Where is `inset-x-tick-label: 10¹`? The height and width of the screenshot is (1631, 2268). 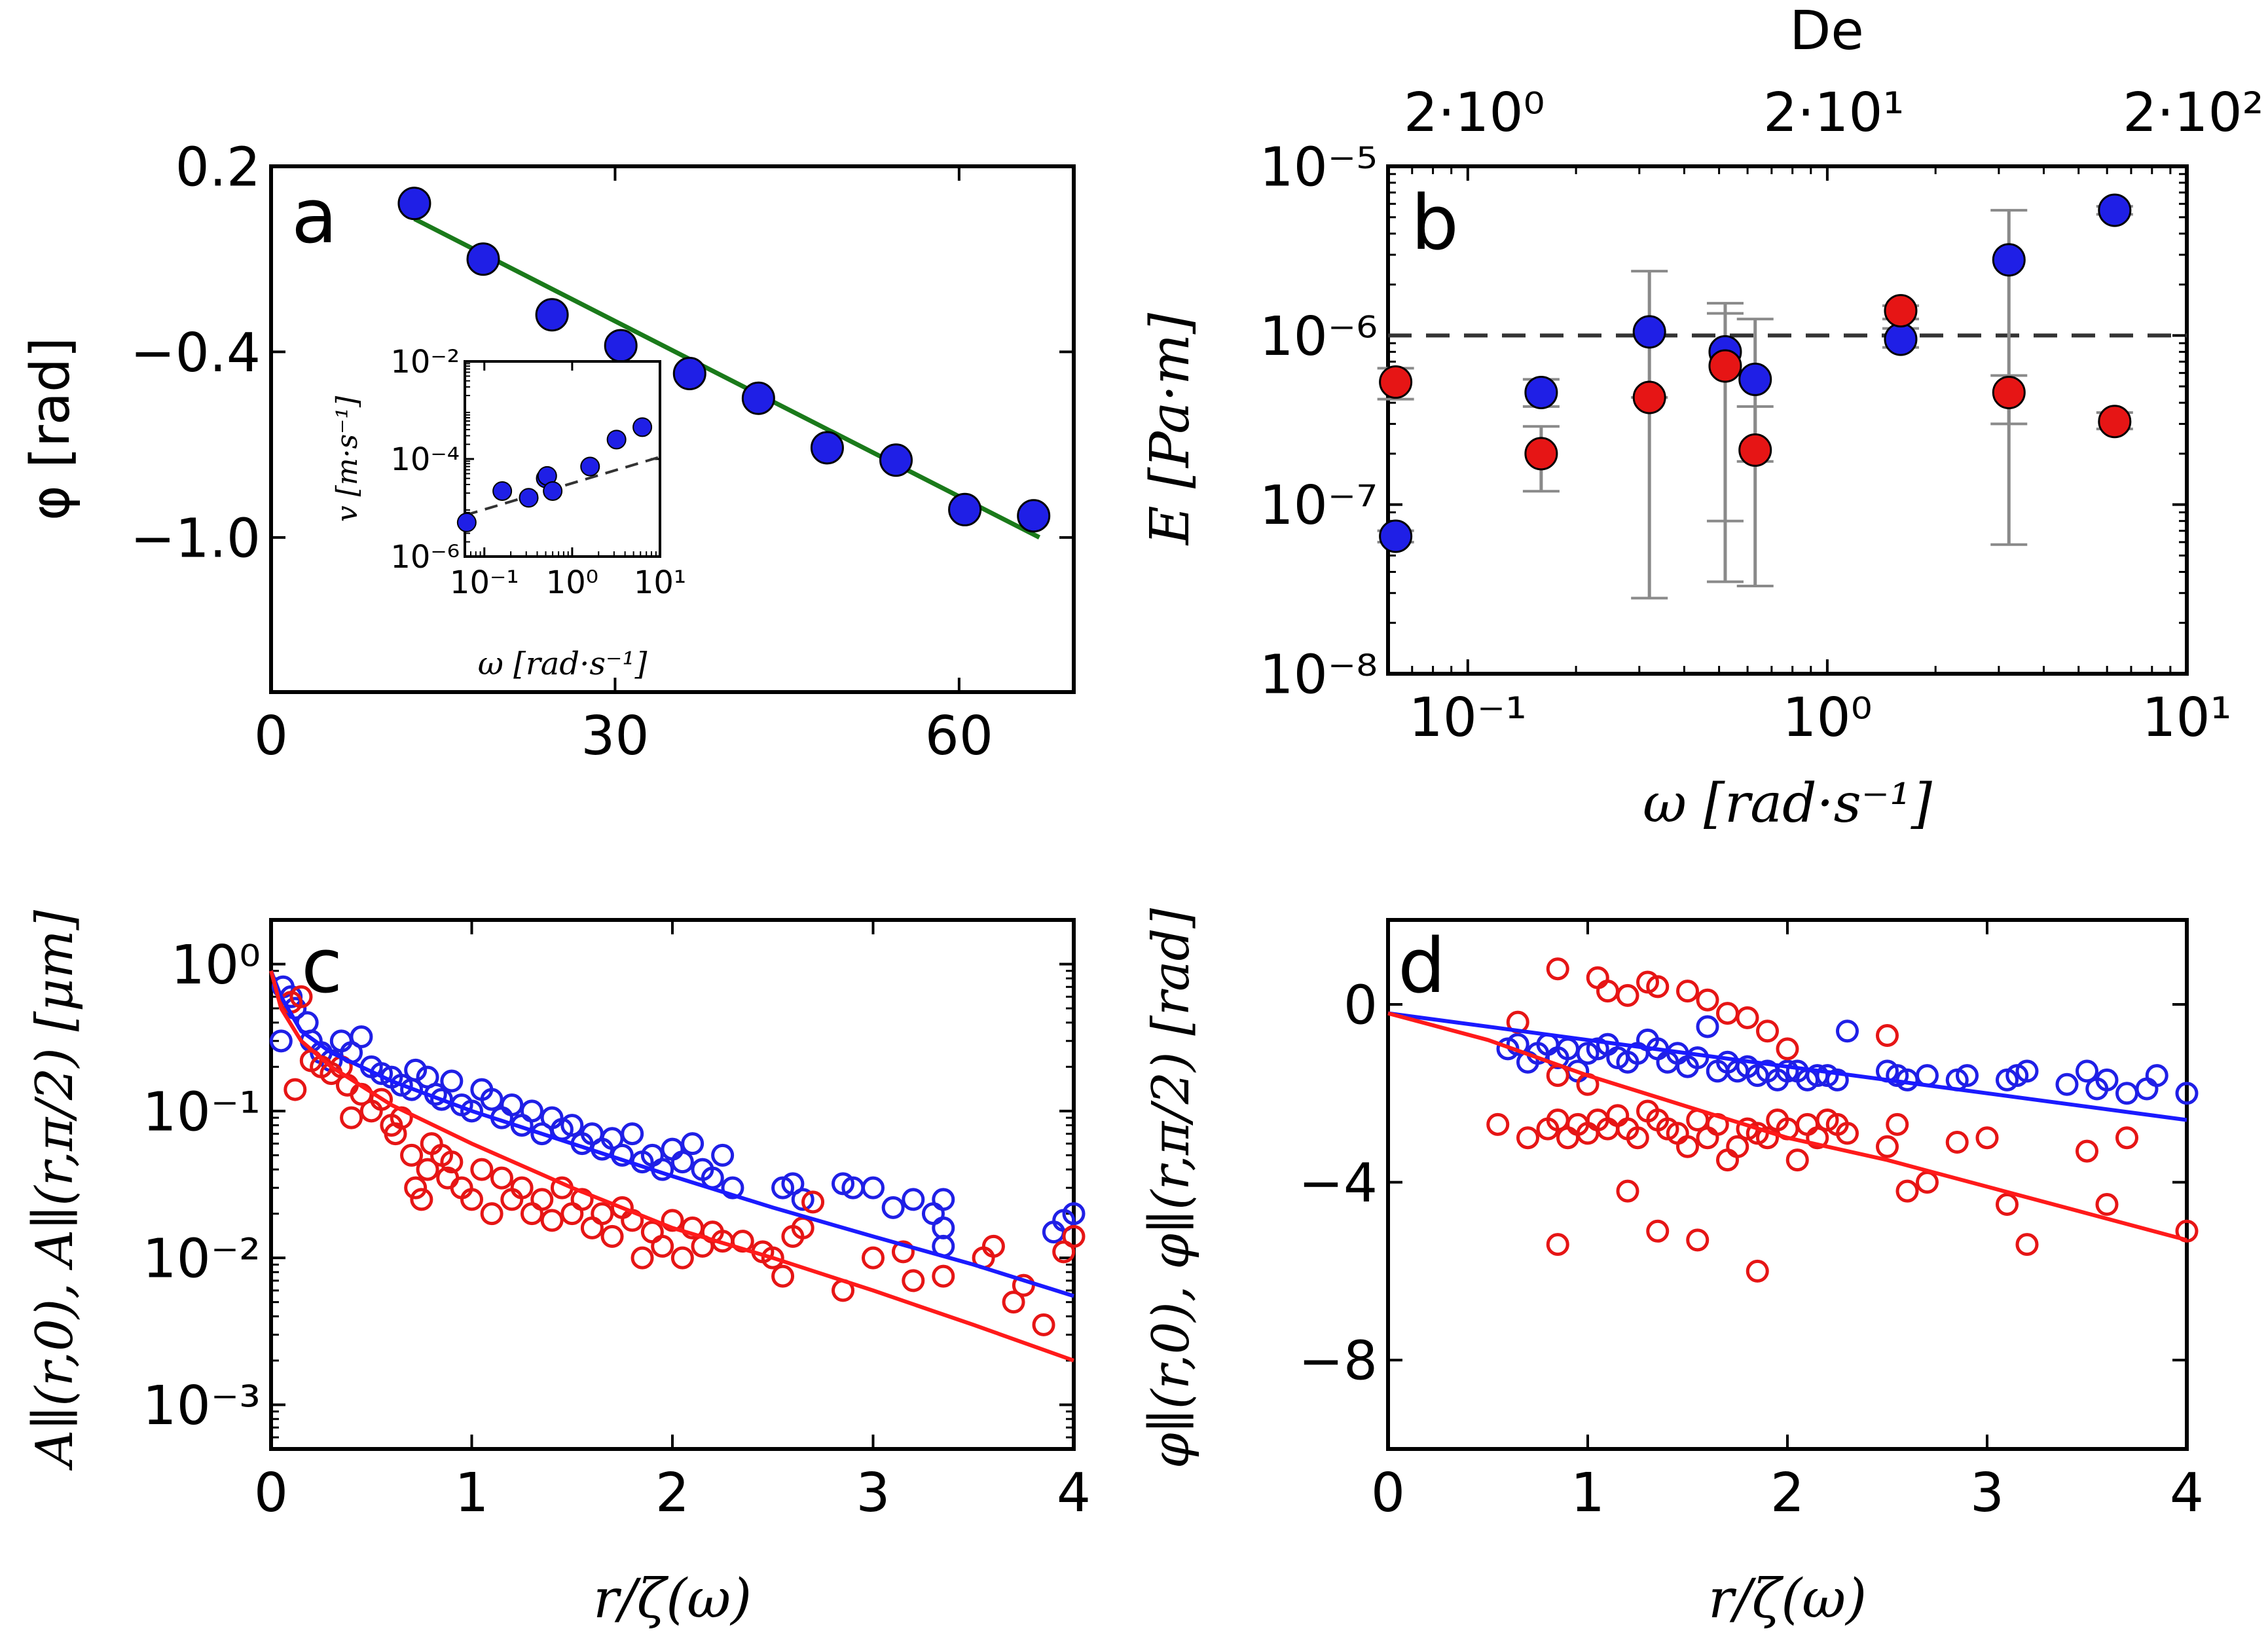 inset-x-tick-label: 10¹ is located at coordinates (660, 582).